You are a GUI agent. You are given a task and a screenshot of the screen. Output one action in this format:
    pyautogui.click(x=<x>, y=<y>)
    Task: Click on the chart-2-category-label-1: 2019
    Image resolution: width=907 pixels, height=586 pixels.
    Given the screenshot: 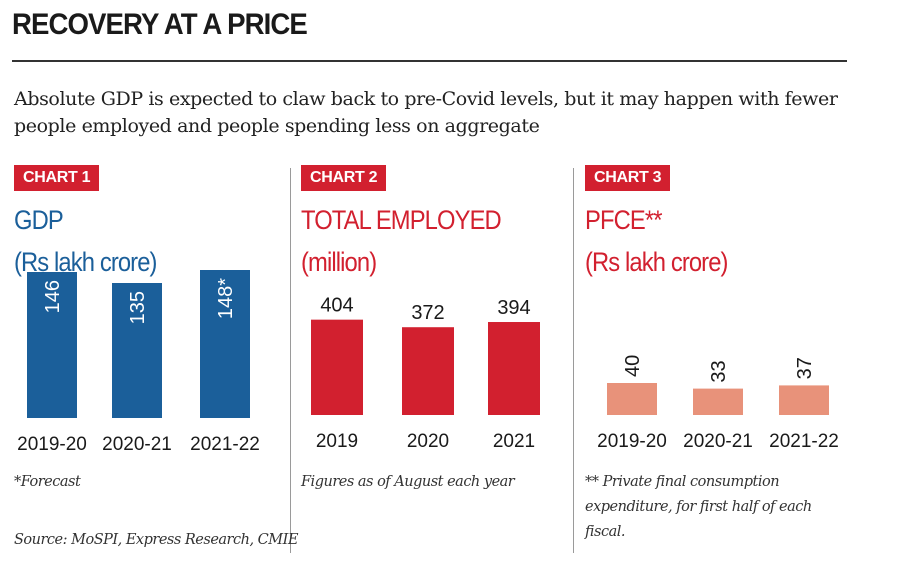 What is the action you would take?
    pyautogui.click(x=337, y=441)
    